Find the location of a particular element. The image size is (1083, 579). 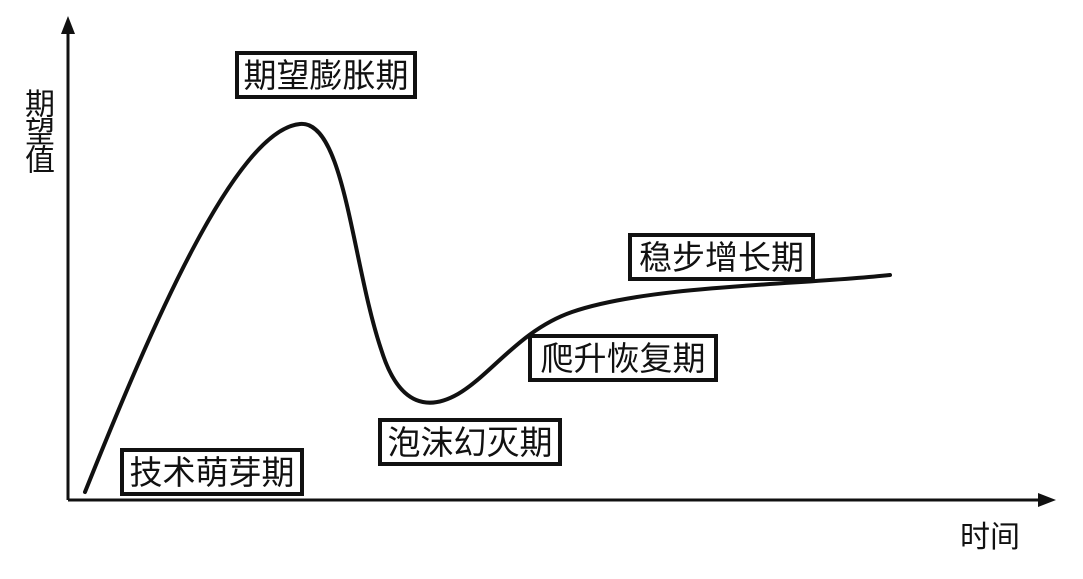

x-axis-label: 时间 is located at coordinates (990, 537).